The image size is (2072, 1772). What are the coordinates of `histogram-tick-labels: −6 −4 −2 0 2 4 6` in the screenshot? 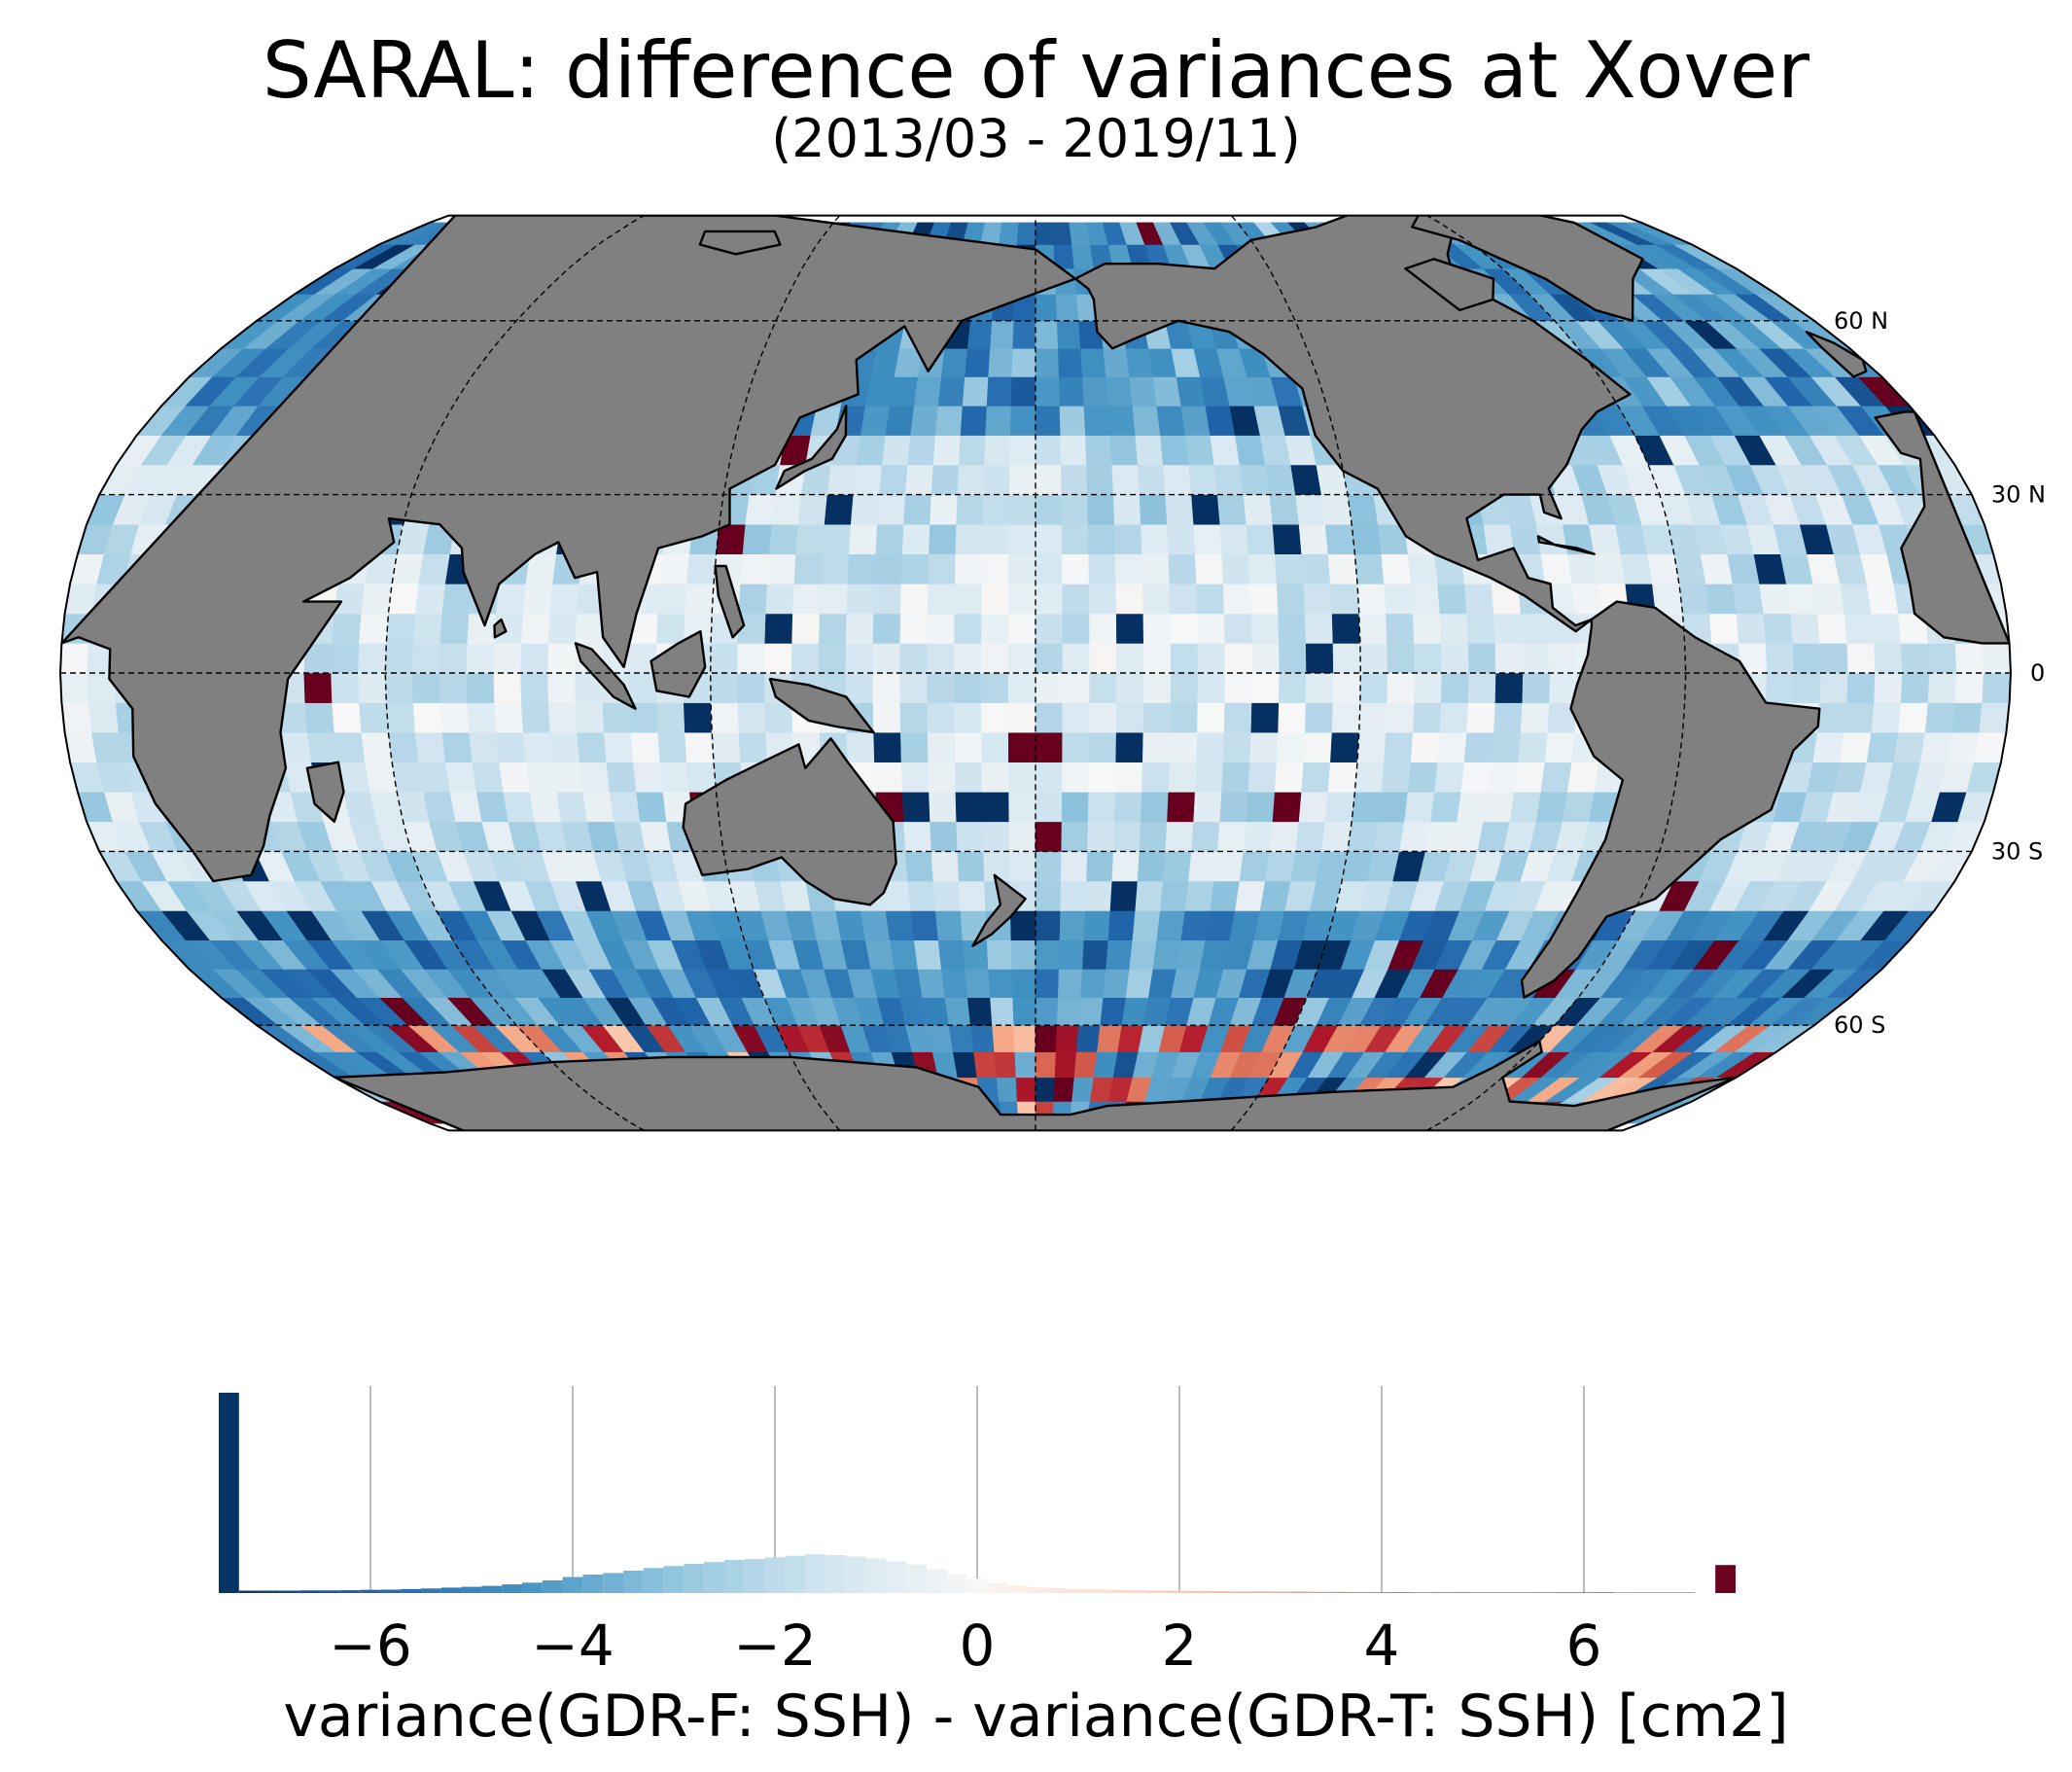 It's located at (965, 1646).